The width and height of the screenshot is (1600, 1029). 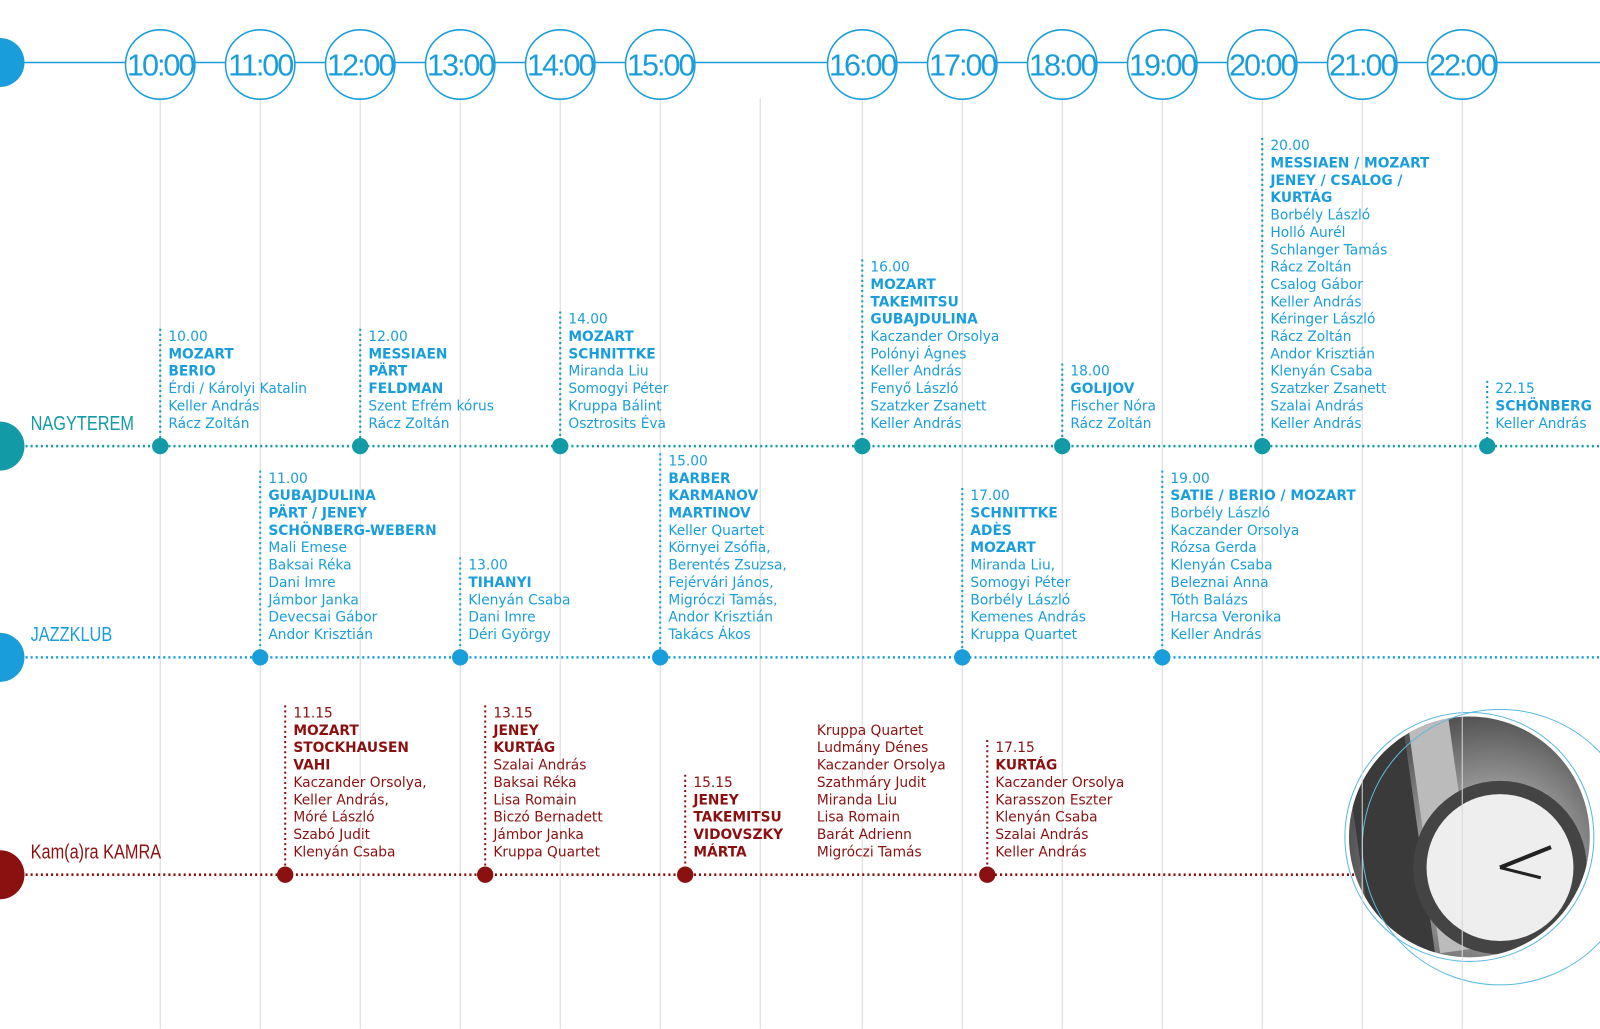 I want to click on event-title: KURTÁG, so click(x=1301, y=197).